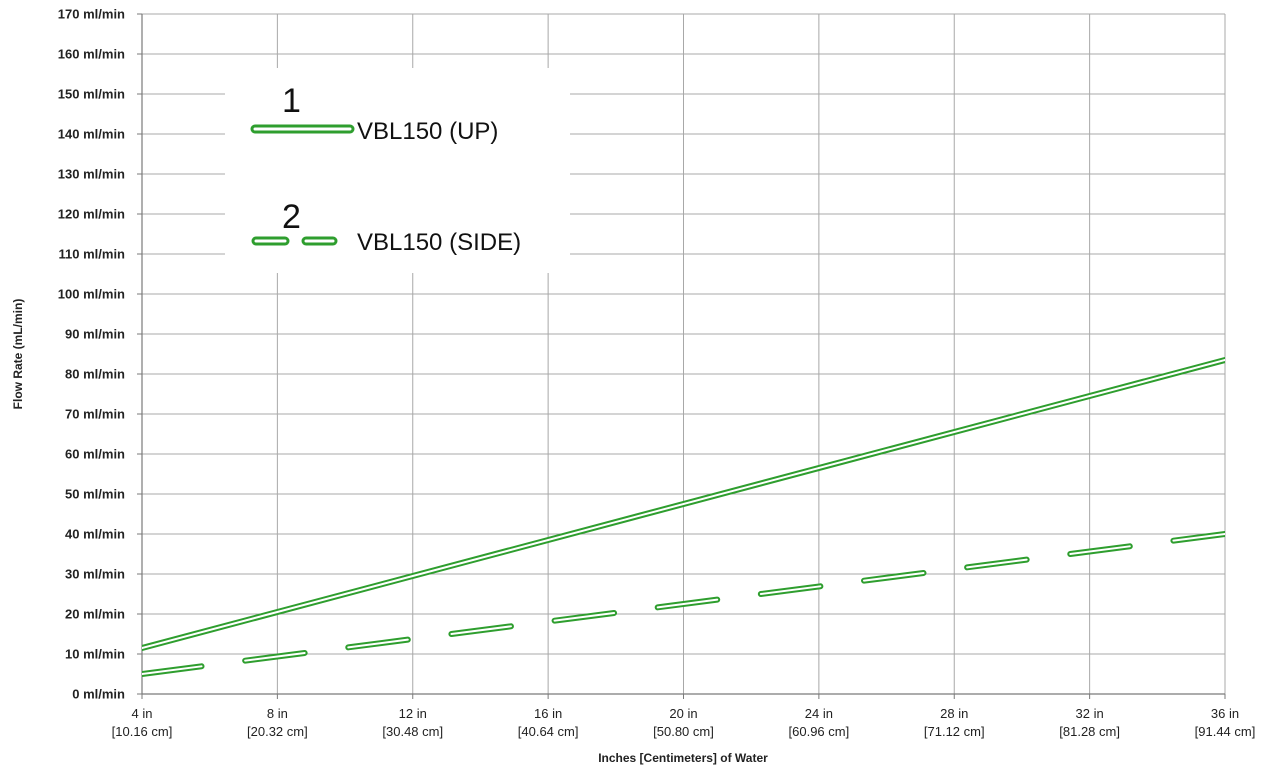 This screenshot has height=768, width=1277. I want to click on y-tick-label: 60 ml/min, so click(95, 454).